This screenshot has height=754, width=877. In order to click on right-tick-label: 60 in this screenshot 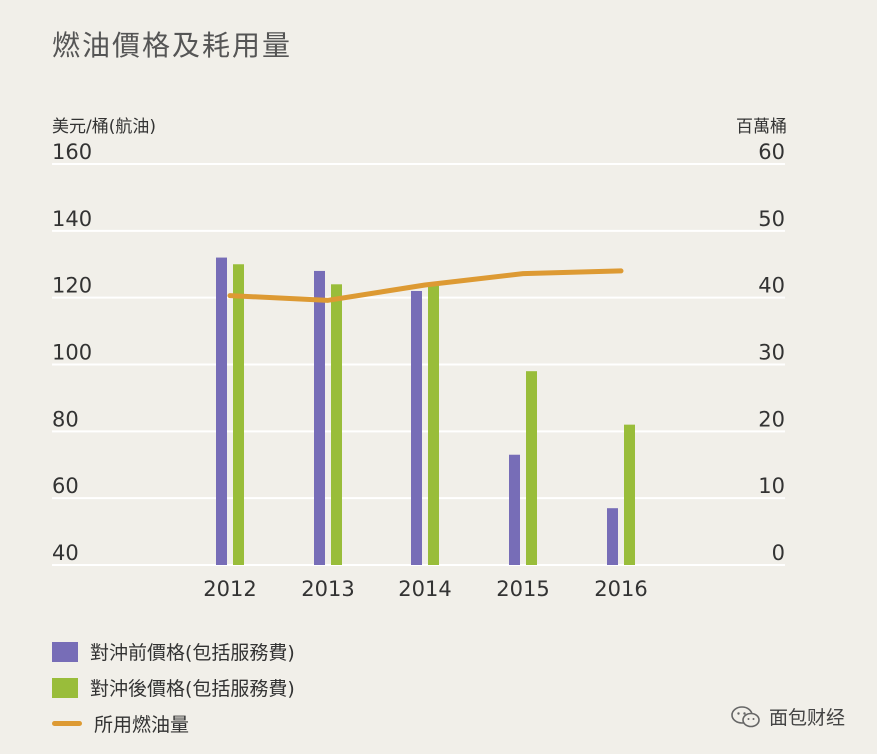, I will do `click(771, 152)`.